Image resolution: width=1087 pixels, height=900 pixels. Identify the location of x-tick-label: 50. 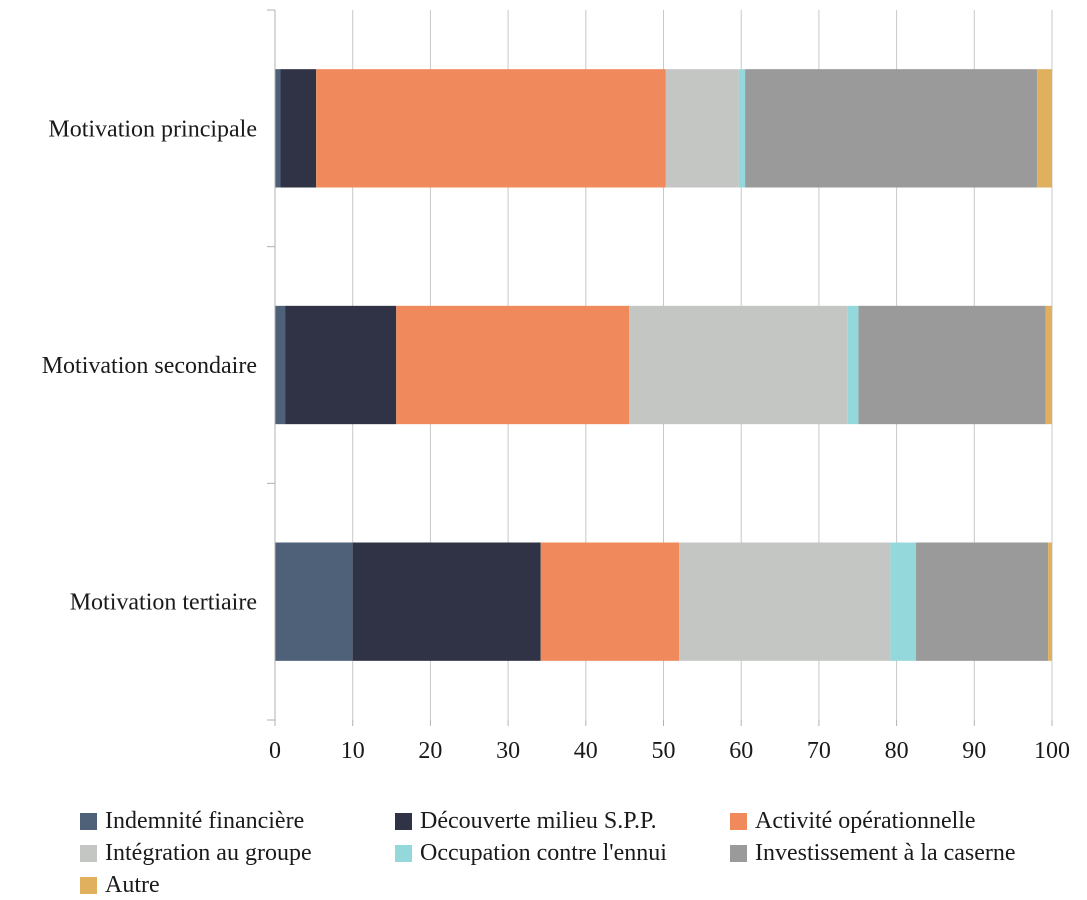
(664, 751).